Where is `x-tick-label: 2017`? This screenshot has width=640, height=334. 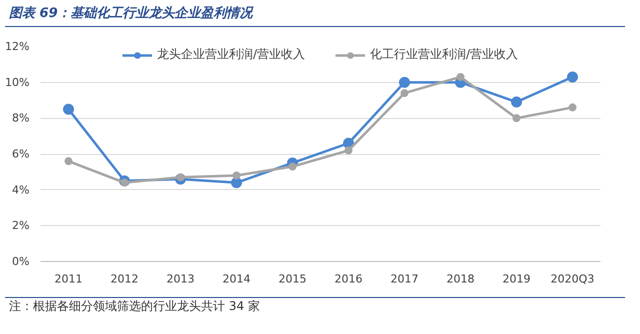 x-tick-label: 2017 is located at coordinates (404, 279).